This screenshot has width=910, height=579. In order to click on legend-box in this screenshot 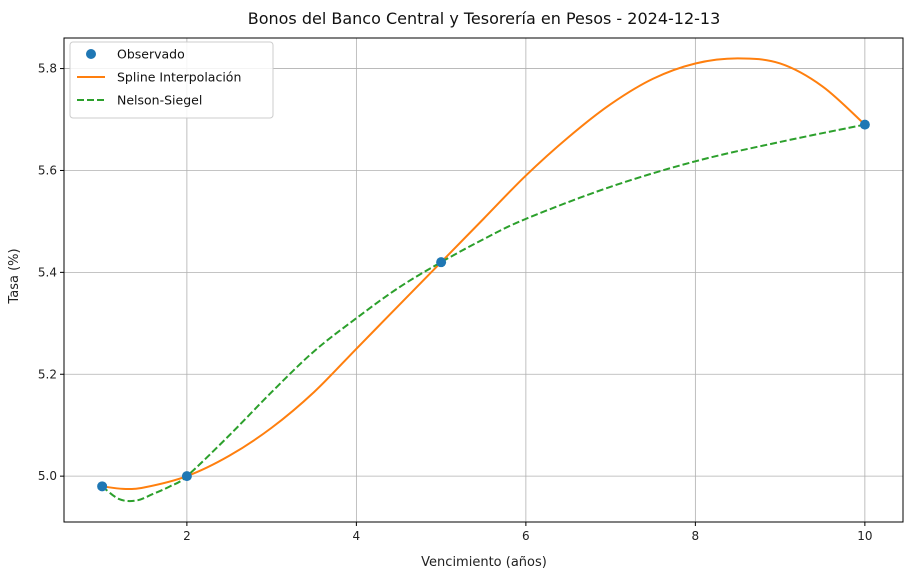, I will do `click(171, 80)`.